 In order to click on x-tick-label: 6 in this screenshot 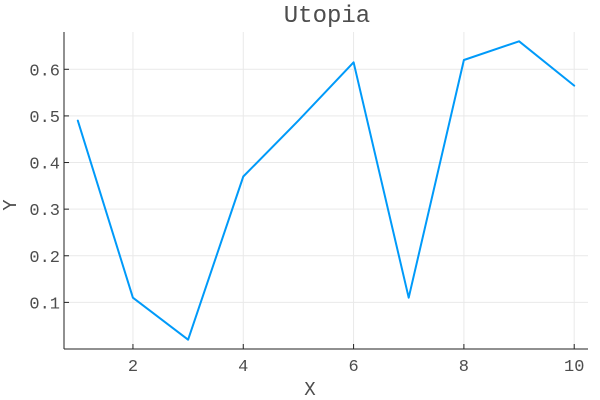, I will do `click(353, 367)`.